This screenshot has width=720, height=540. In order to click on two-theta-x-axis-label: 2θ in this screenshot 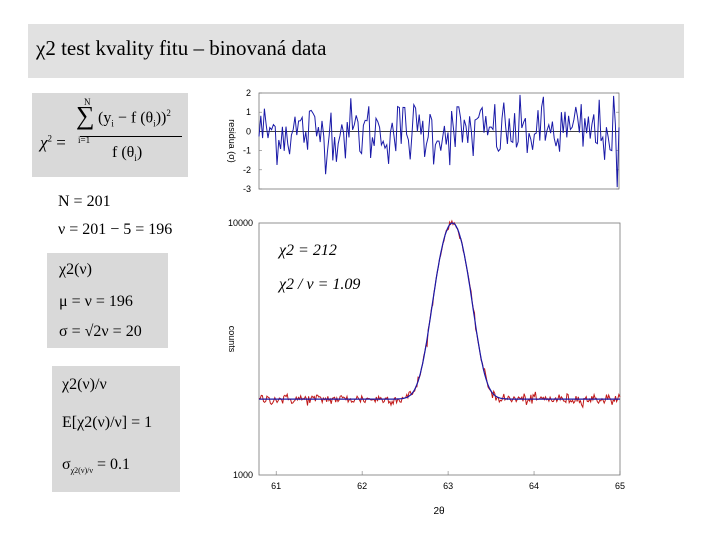, I will do `click(439, 511)`.